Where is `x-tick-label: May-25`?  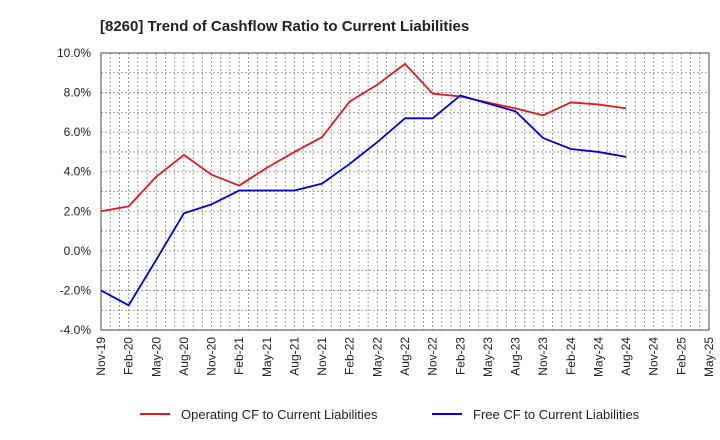
x-tick-label: May-25 is located at coordinates (709, 357).